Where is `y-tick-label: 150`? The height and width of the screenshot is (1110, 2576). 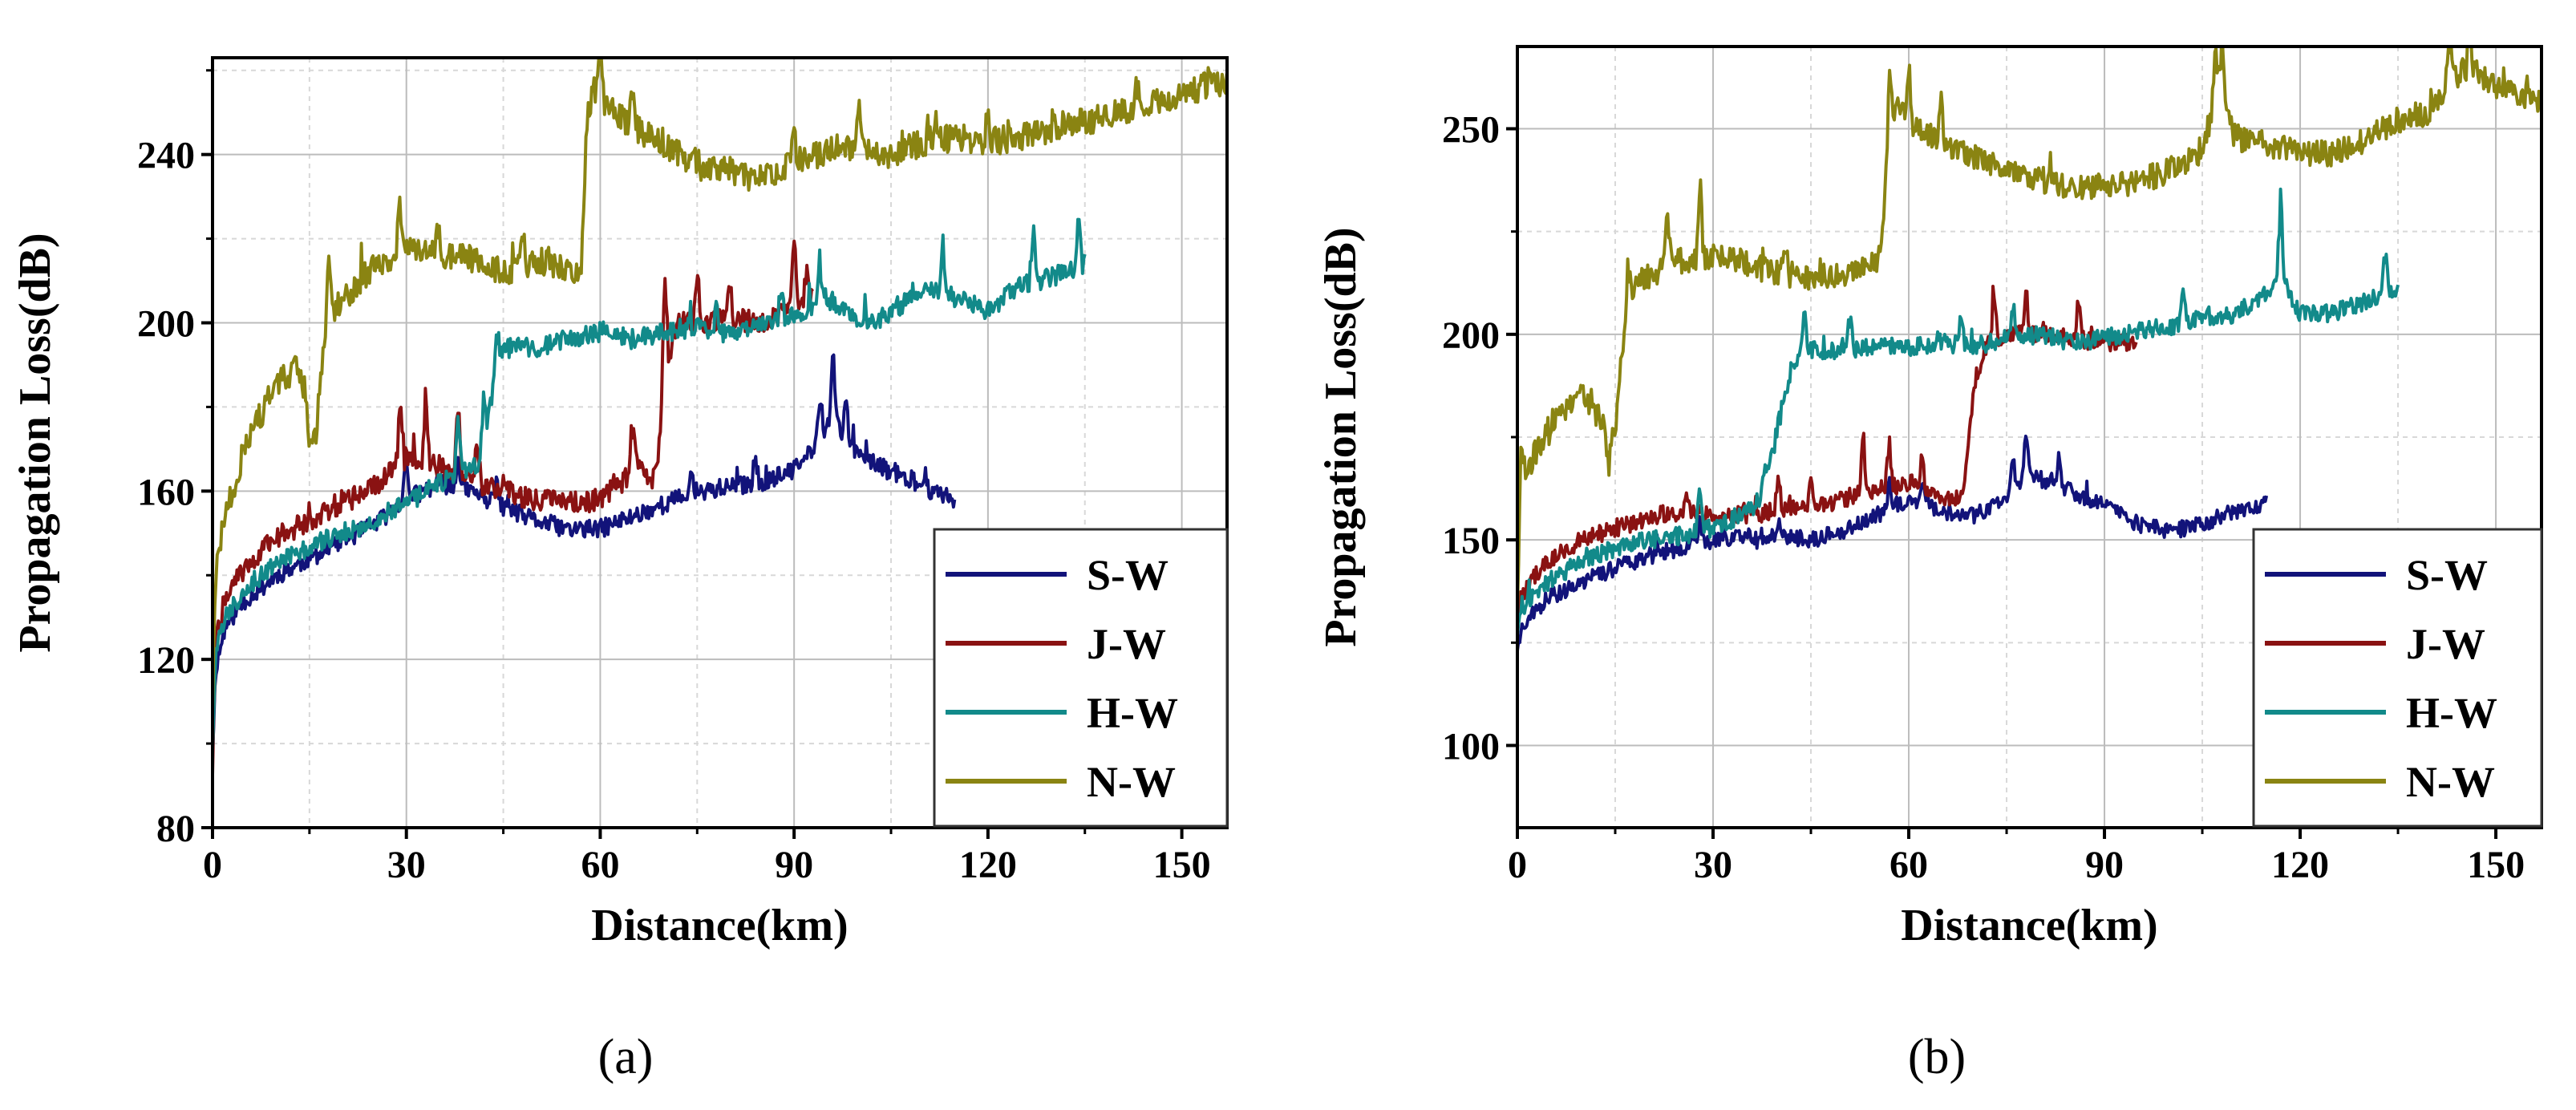
y-tick-label: 150 is located at coordinates (1471, 541).